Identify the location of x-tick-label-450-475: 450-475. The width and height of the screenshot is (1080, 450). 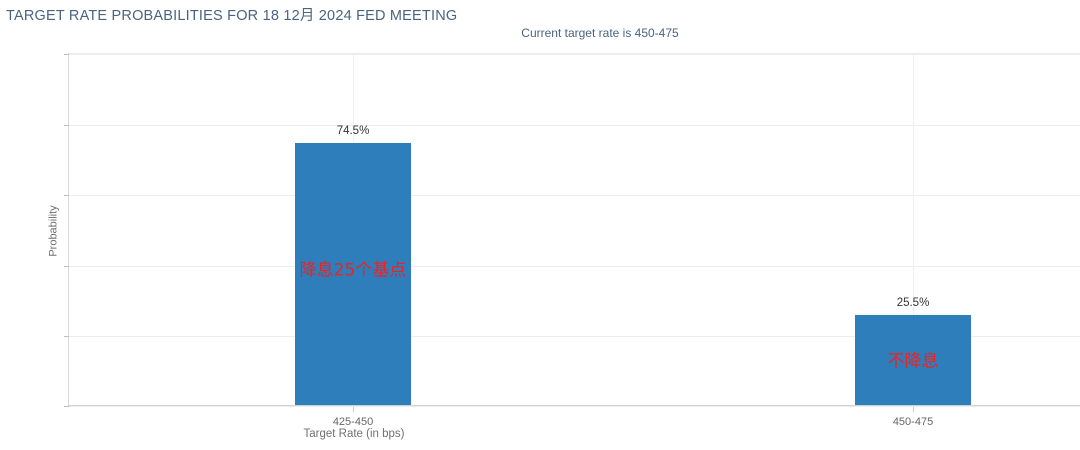
(913, 422).